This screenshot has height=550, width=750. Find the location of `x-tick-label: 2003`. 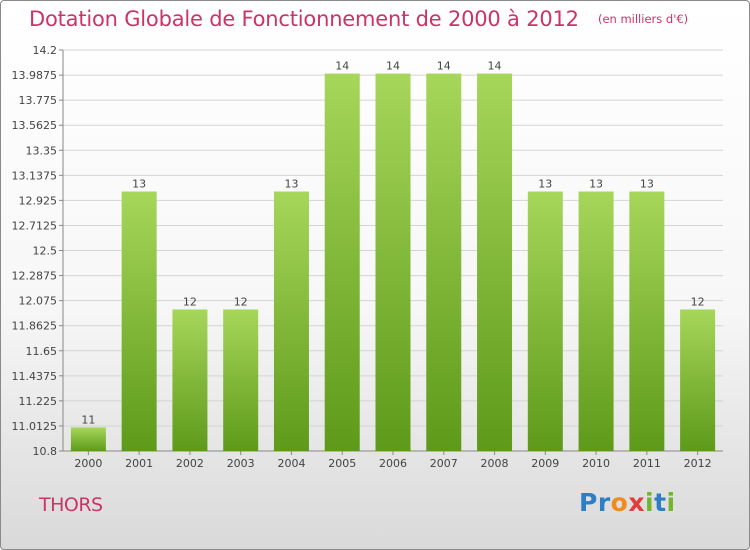

x-tick-label: 2003 is located at coordinates (241, 463).